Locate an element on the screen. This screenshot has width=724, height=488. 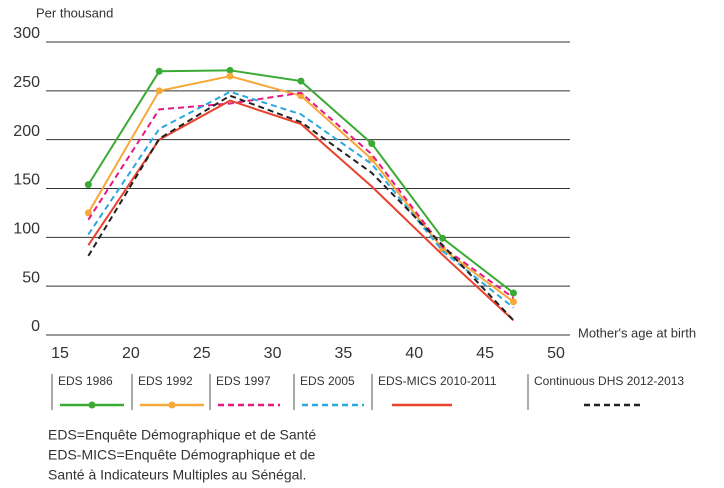
x-tick-label: 25 is located at coordinates (202, 353).